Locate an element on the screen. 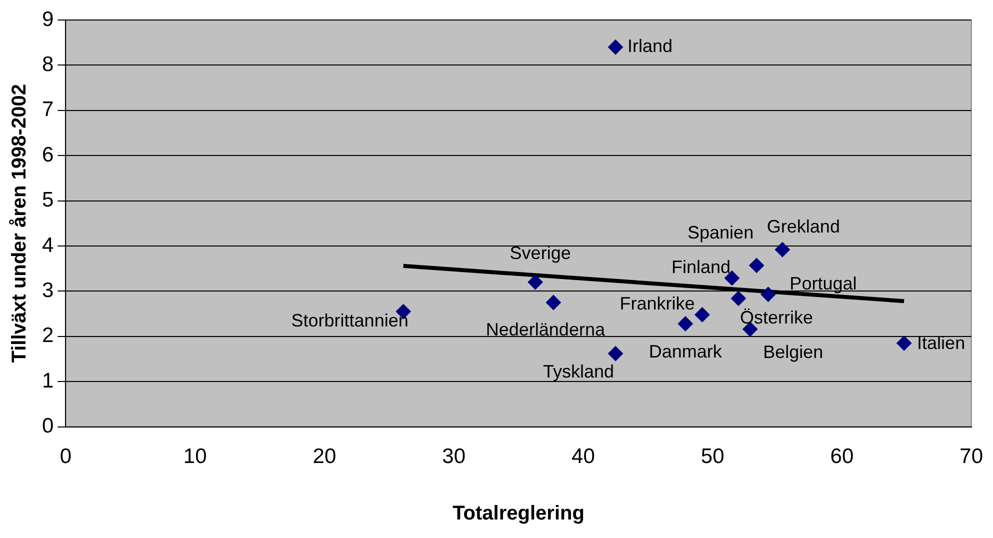 Image resolution: width=993 pixels, height=538 pixels. annotation: Irland is located at coordinates (650, 46).